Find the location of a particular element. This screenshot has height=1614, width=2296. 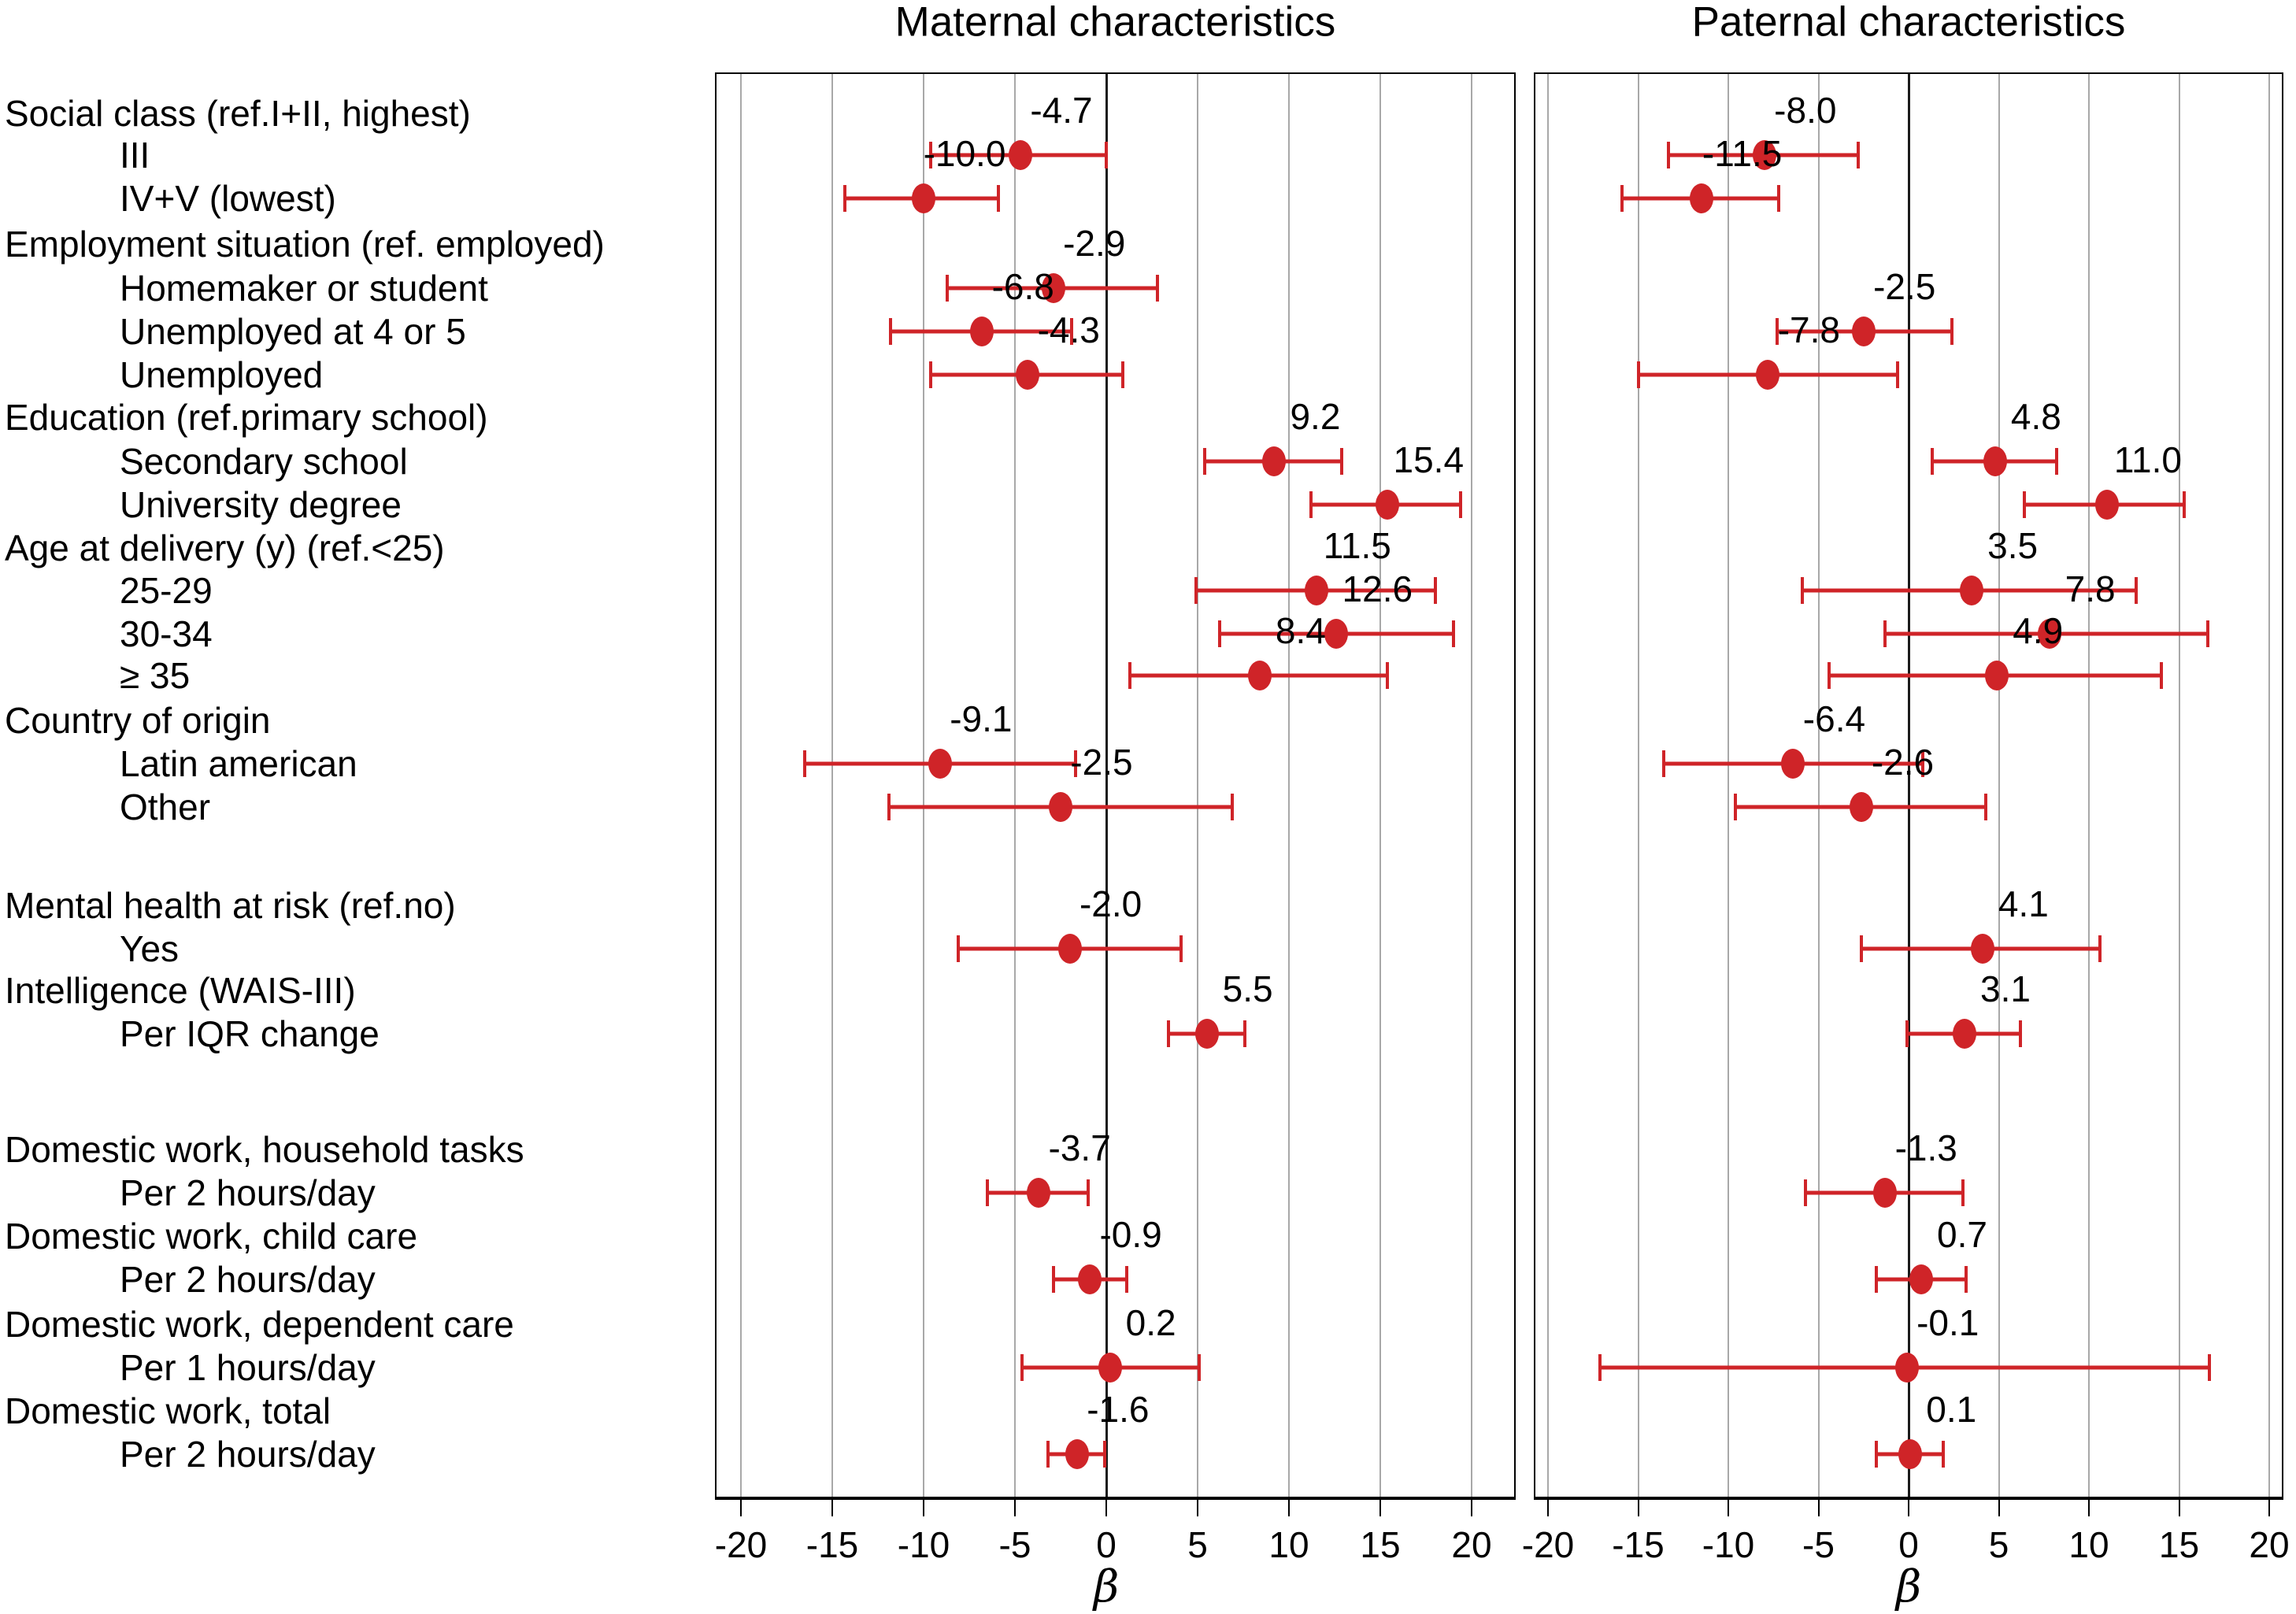

value-label: -2.0 is located at coordinates (1110, 904).